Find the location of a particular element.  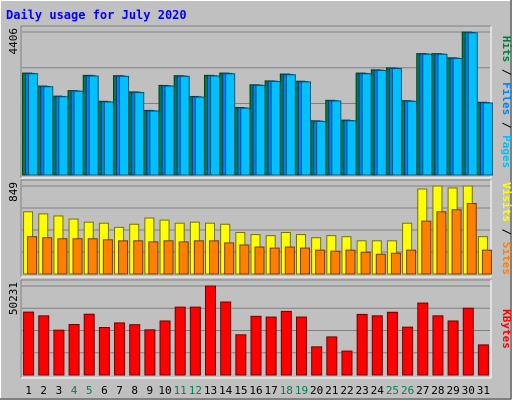

y-max-label-visits_sites: 849 is located at coordinates (13, 192).